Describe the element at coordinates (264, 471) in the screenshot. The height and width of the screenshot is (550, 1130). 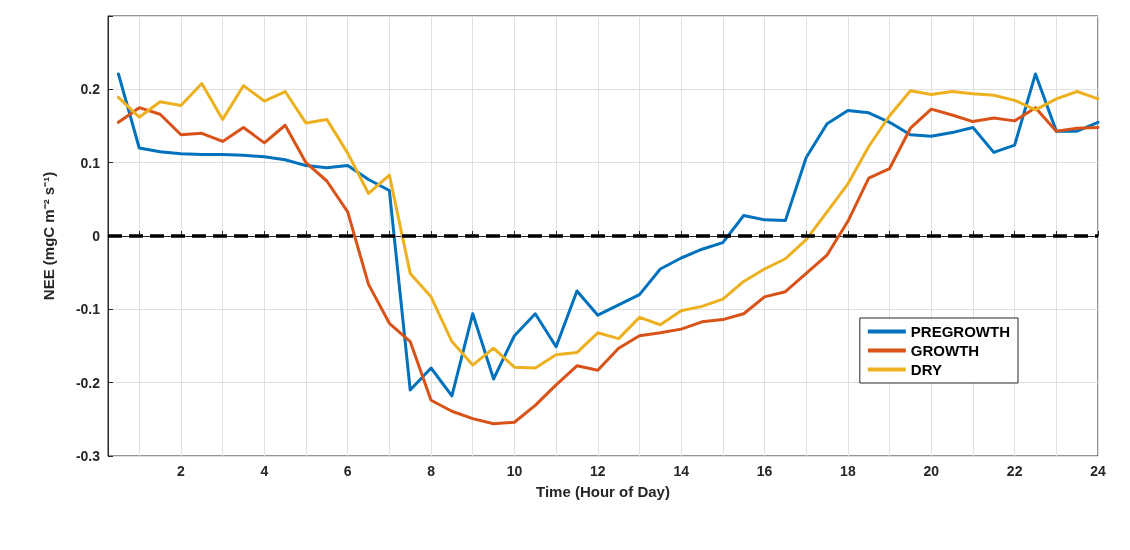
I see `x-tick-label: 4` at that location.